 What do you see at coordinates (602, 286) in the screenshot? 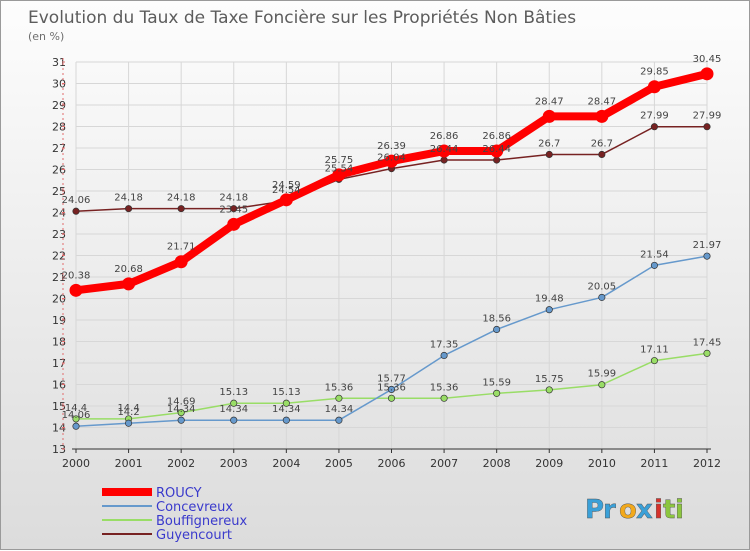
I see `data-label-concevreux: 20.05` at bounding box center [602, 286].